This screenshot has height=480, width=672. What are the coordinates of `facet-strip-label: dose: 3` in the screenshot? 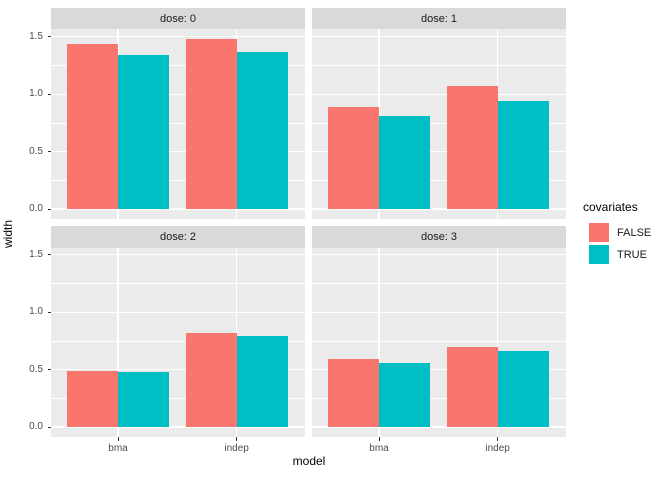 It's located at (439, 237).